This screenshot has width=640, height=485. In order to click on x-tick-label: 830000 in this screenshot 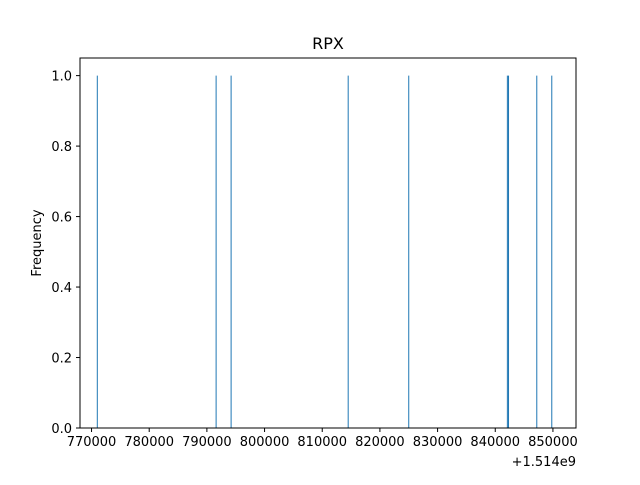, I will do `click(438, 442)`.